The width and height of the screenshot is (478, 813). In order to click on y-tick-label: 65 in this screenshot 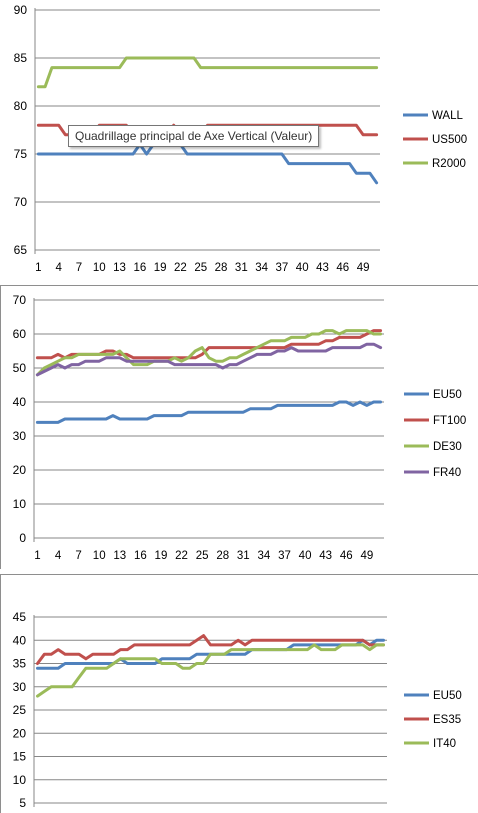, I will do `click(21, 250)`.